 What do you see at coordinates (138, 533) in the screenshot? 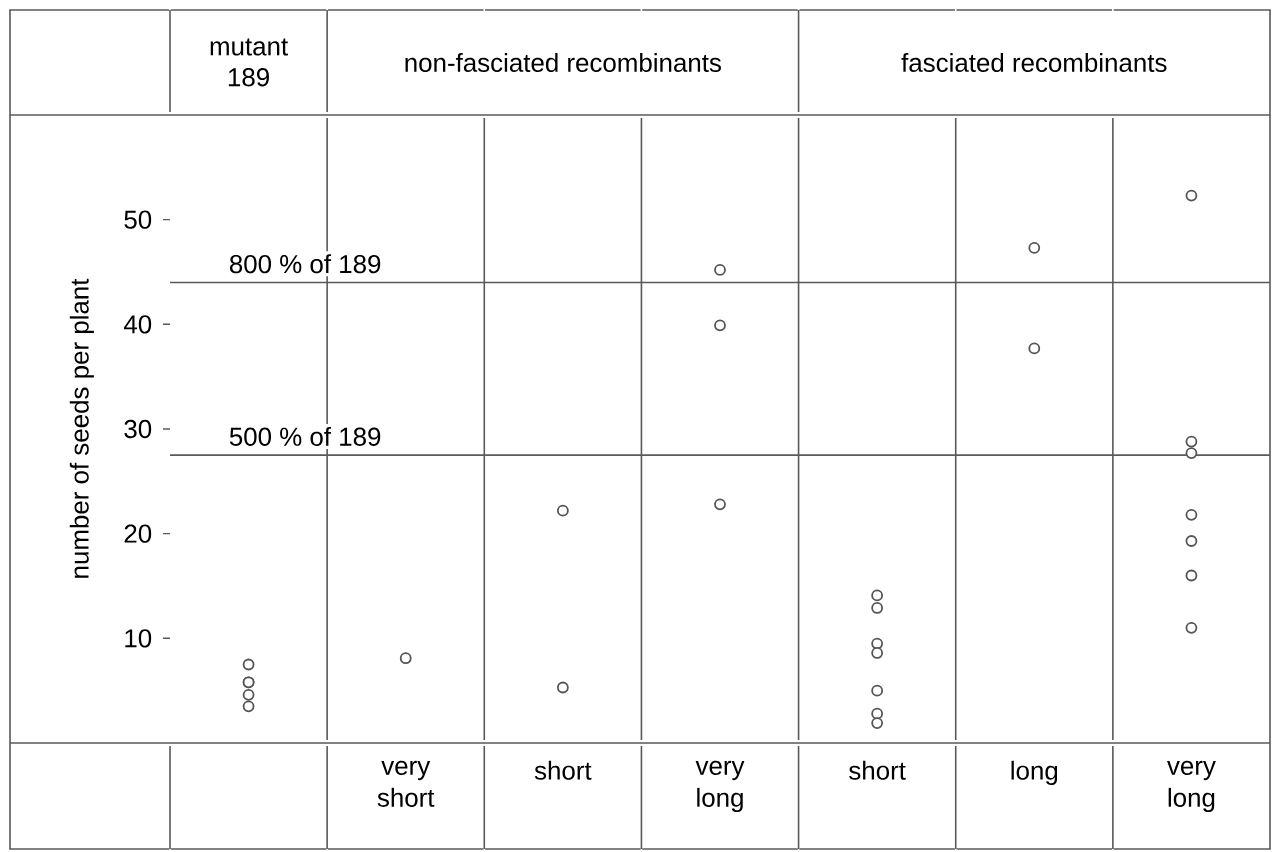
I see `y-tick-label: 20` at bounding box center [138, 533].